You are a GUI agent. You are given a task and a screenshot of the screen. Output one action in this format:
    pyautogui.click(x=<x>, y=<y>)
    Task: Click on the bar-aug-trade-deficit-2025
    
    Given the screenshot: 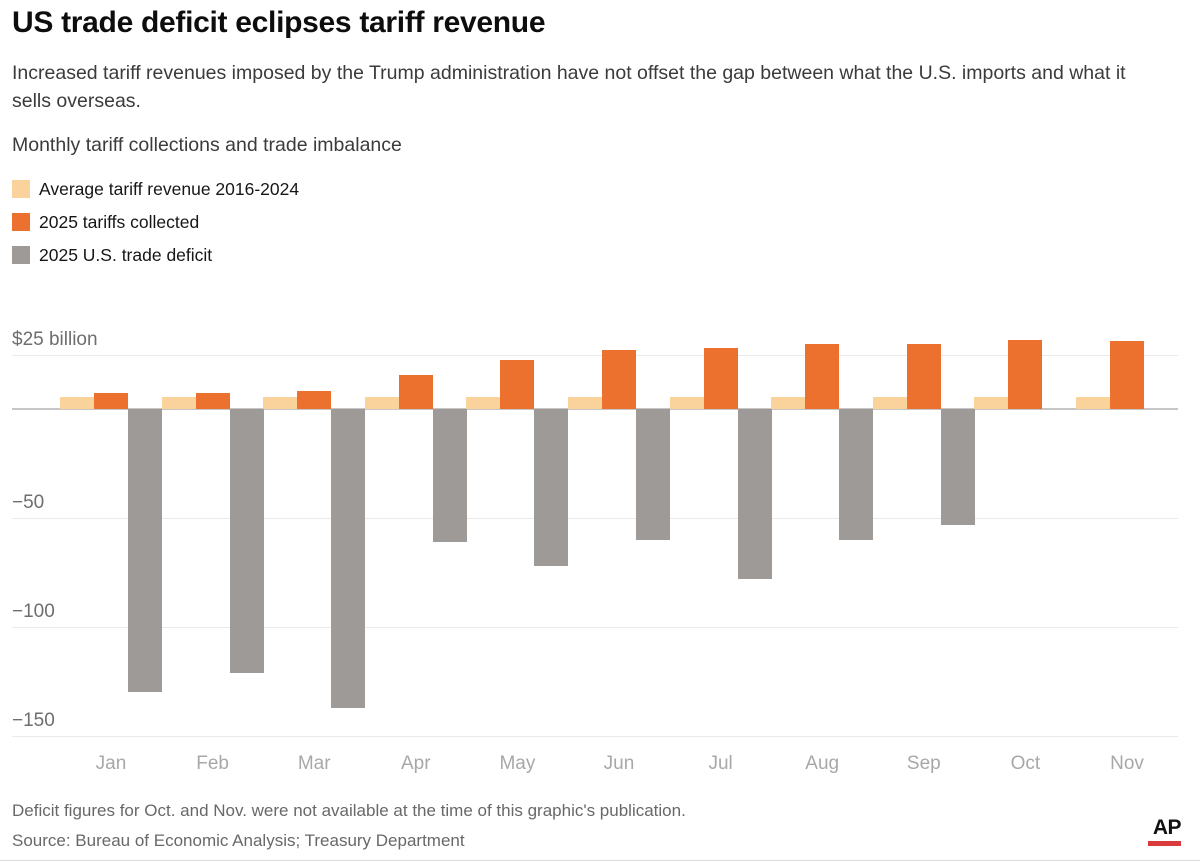 What is the action you would take?
    pyautogui.click(x=856, y=474)
    